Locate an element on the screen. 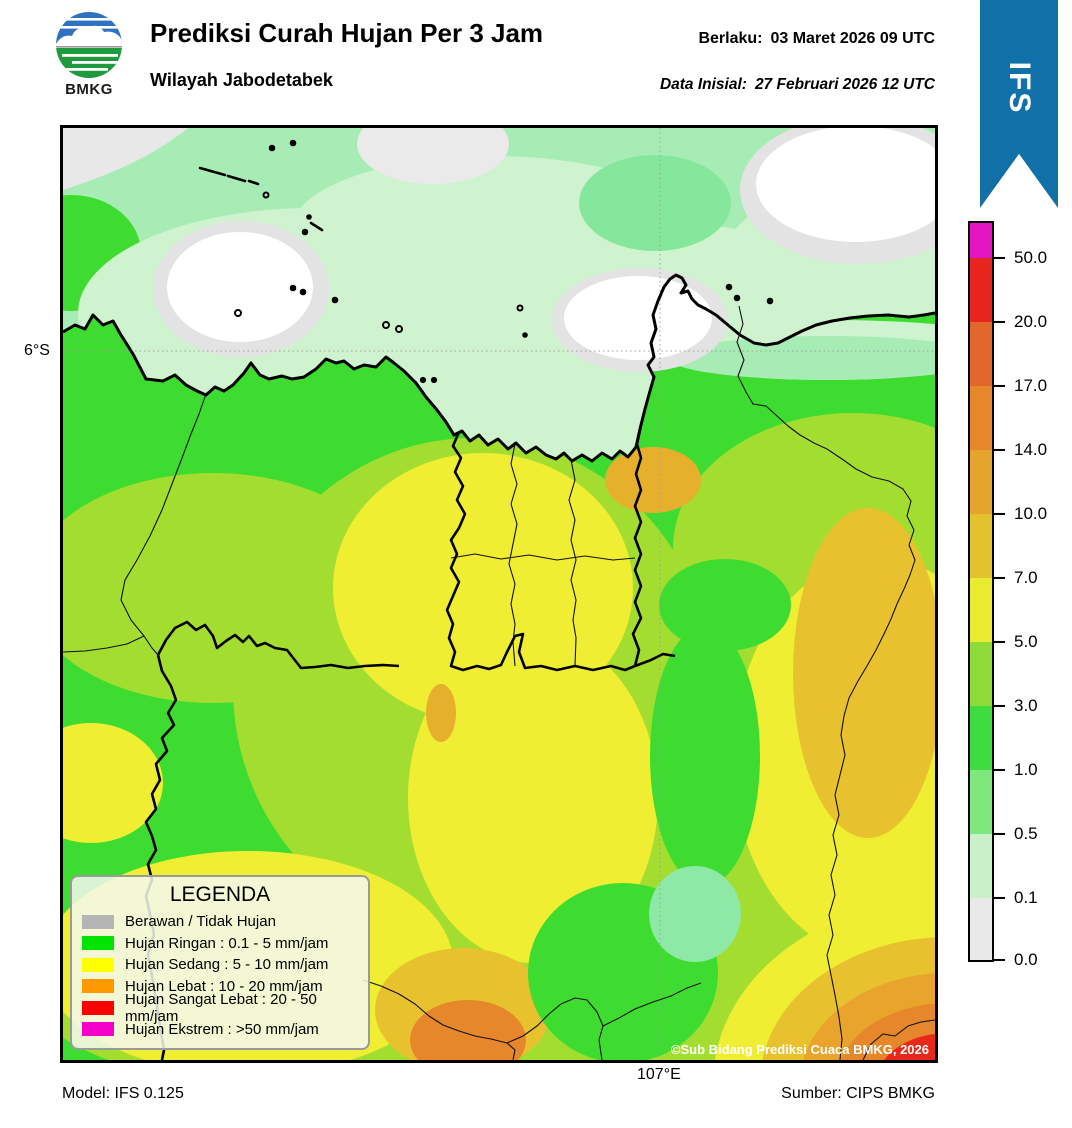 The height and width of the screenshot is (1128, 1072). colorbar-tick-label: 14.0 is located at coordinates (1031, 449).